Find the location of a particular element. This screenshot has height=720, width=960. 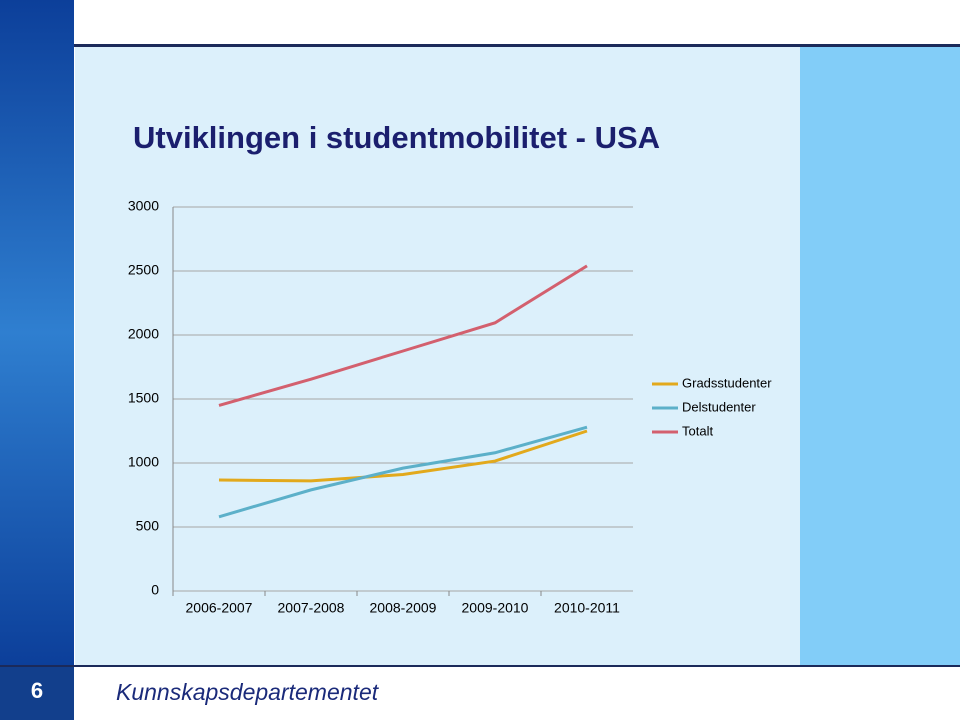

y-tick-label: 1500 is located at coordinates (143, 398).